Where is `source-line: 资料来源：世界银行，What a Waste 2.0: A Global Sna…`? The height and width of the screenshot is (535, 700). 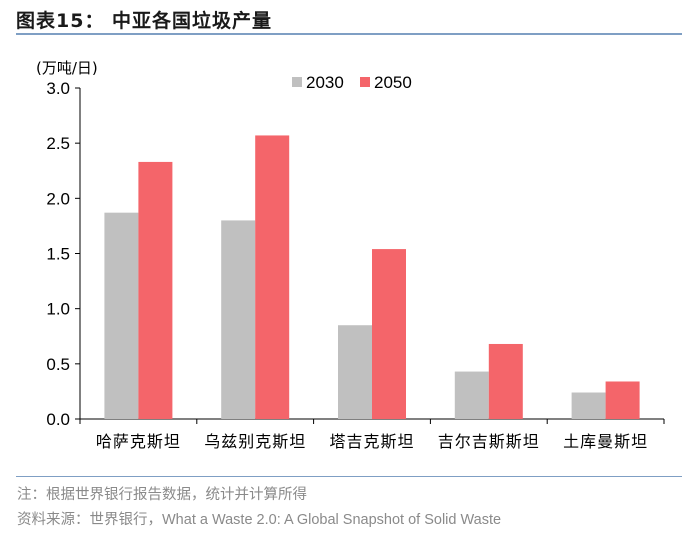
source-line: 资料来源：世界银行，What a Waste 2.0: A Global Sna… is located at coordinates (259, 518).